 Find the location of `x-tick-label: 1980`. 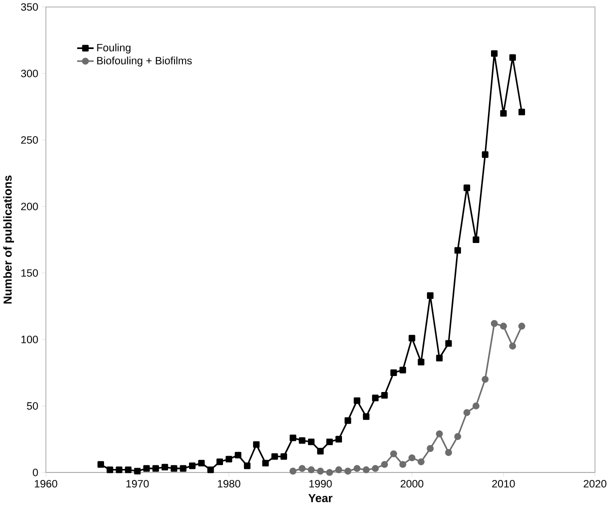

x-tick-label: 1980 is located at coordinates (229, 484).